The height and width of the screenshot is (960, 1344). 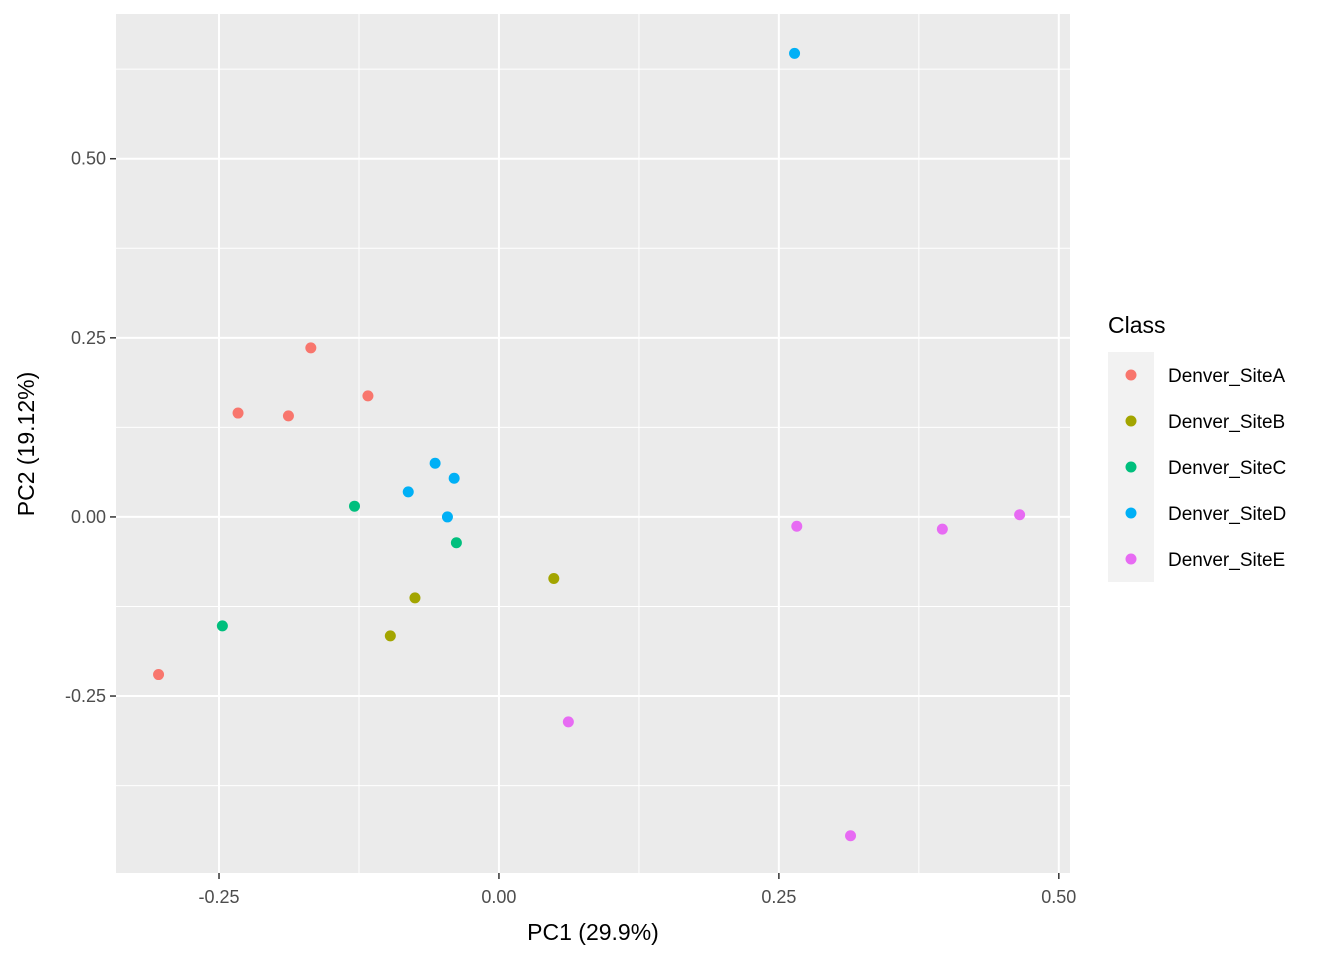 What do you see at coordinates (1227, 376) in the screenshot?
I see `legend-label: Denver_SiteA` at bounding box center [1227, 376].